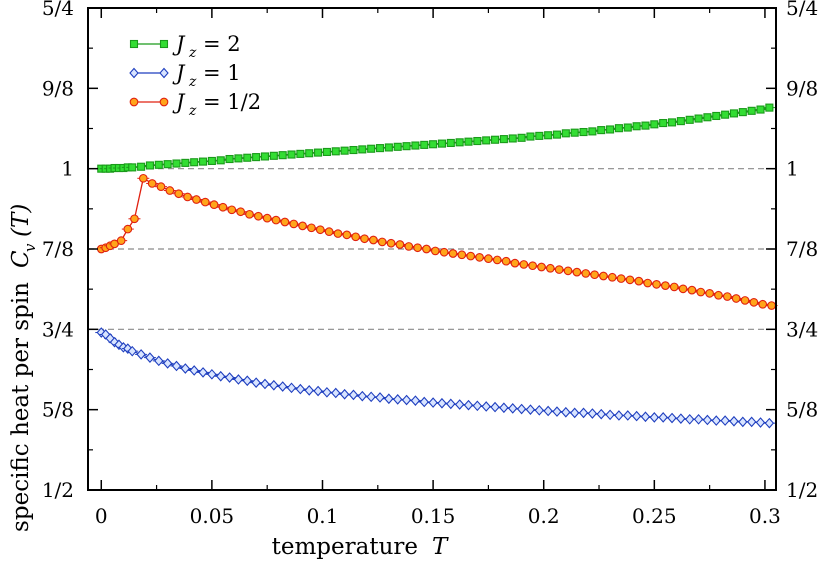 This screenshot has width=830, height=561. Describe the element at coordinates (58, 490) in the screenshot. I see `y-tick-label: 1/2` at that location.